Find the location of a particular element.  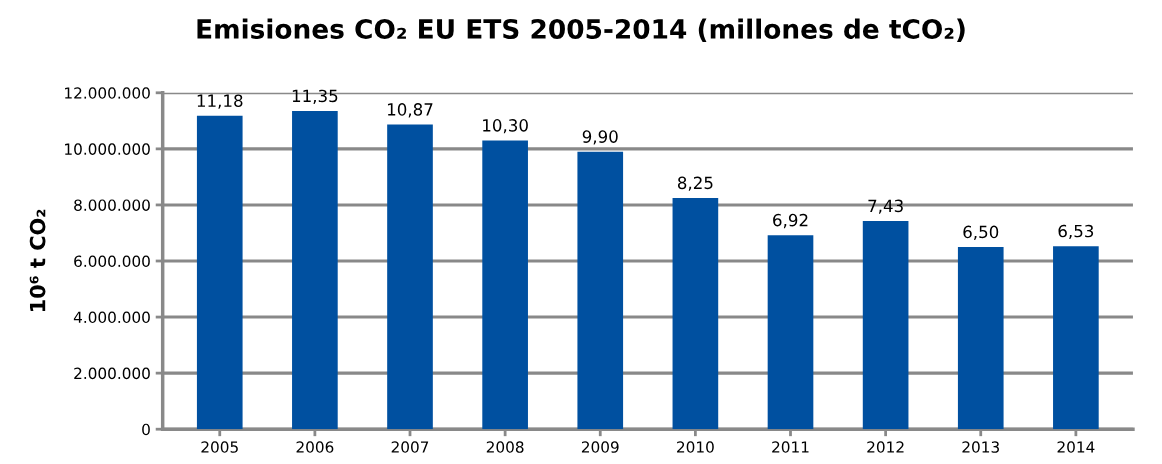

x-tick-label: 2005 is located at coordinates (219, 447).